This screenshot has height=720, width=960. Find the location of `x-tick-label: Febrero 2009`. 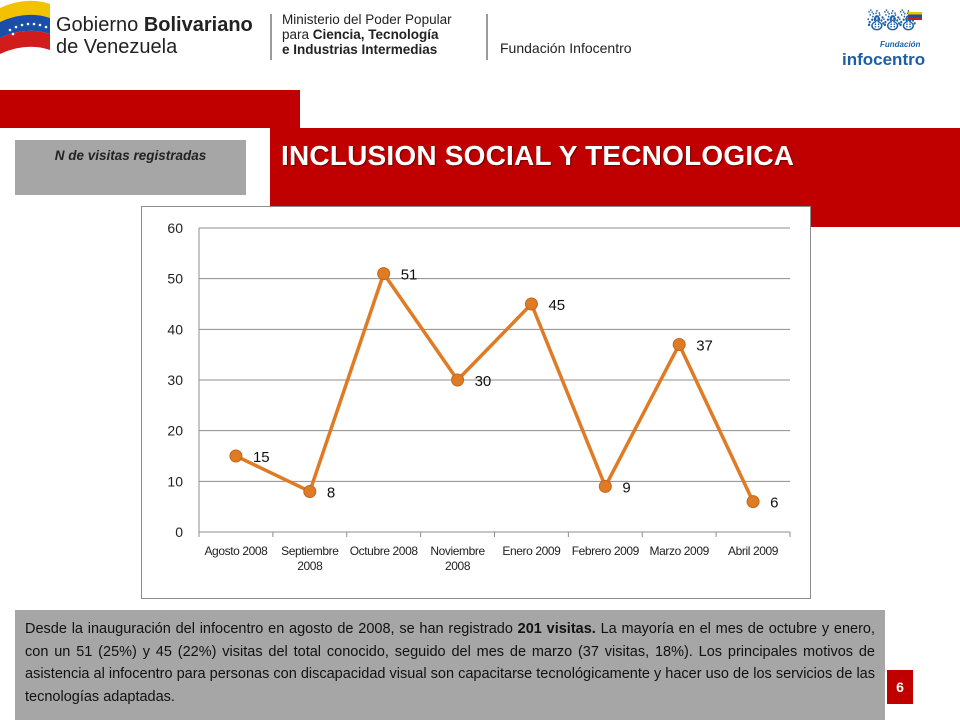

x-tick-label: Febrero 2009 is located at coordinates (606, 551).